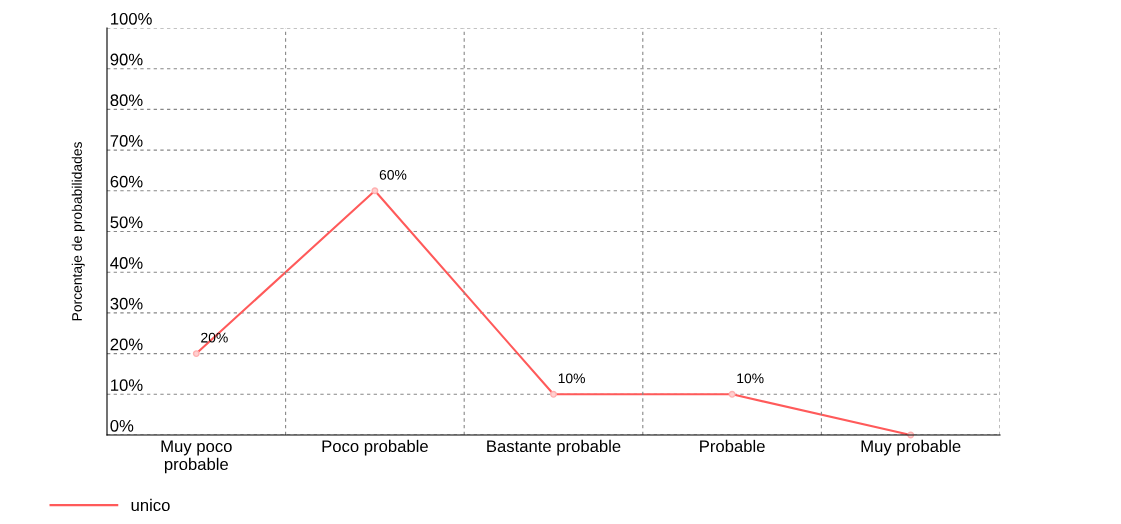  What do you see at coordinates (131, 18) in the screenshot?
I see `y-tick-label: 100%` at bounding box center [131, 18].